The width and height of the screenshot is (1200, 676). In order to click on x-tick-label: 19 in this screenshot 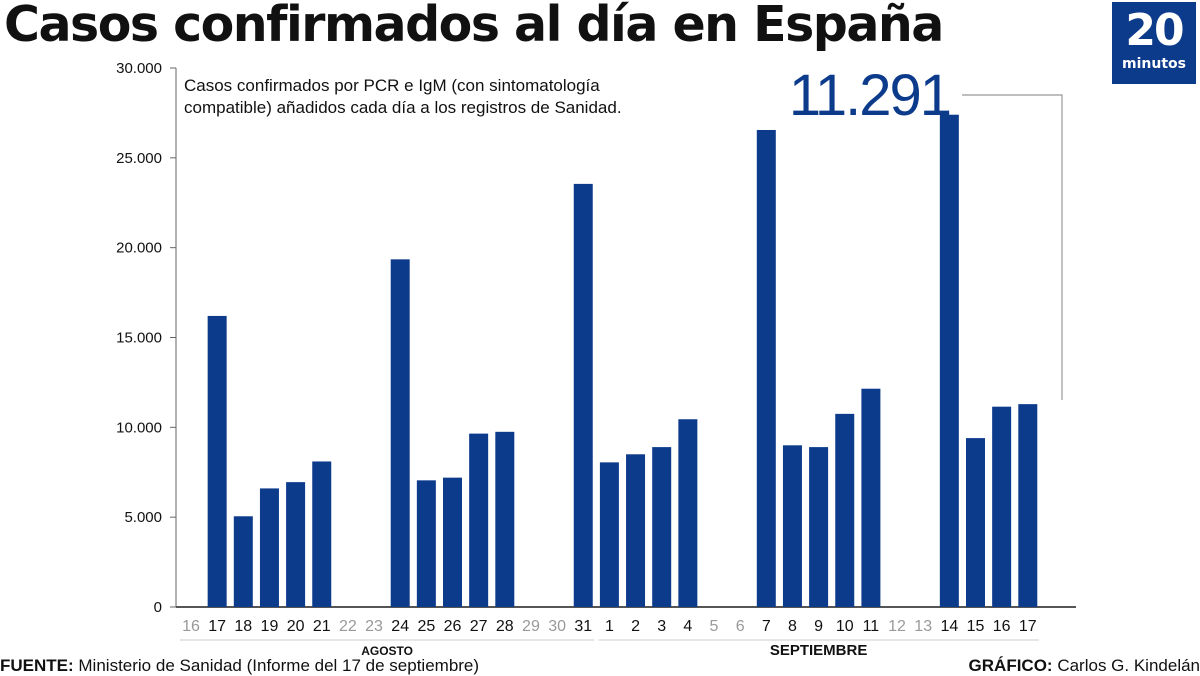, I will do `click(270, 626)`.